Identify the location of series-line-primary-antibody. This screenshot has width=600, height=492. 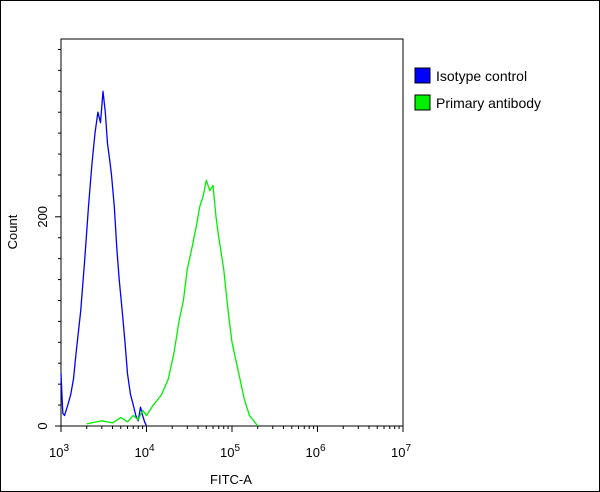
(172, 303).